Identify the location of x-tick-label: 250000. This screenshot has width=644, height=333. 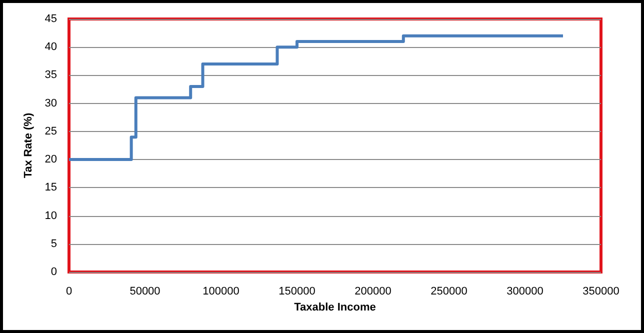
(449, 292).